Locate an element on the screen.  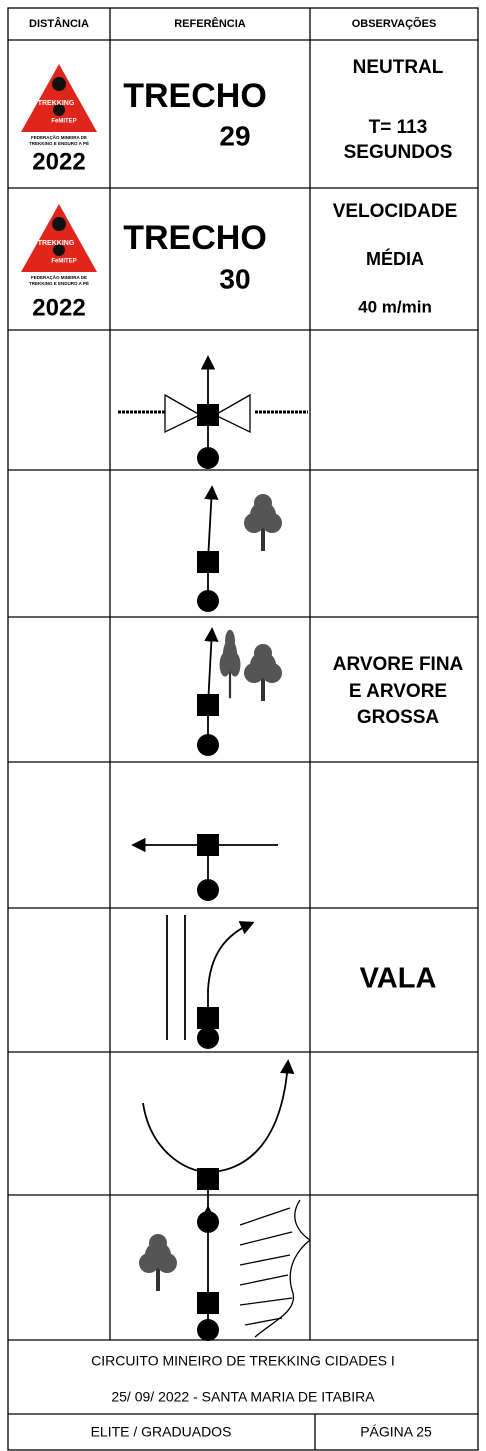
route-diagram: VALA is located at coordinates (301, 982).